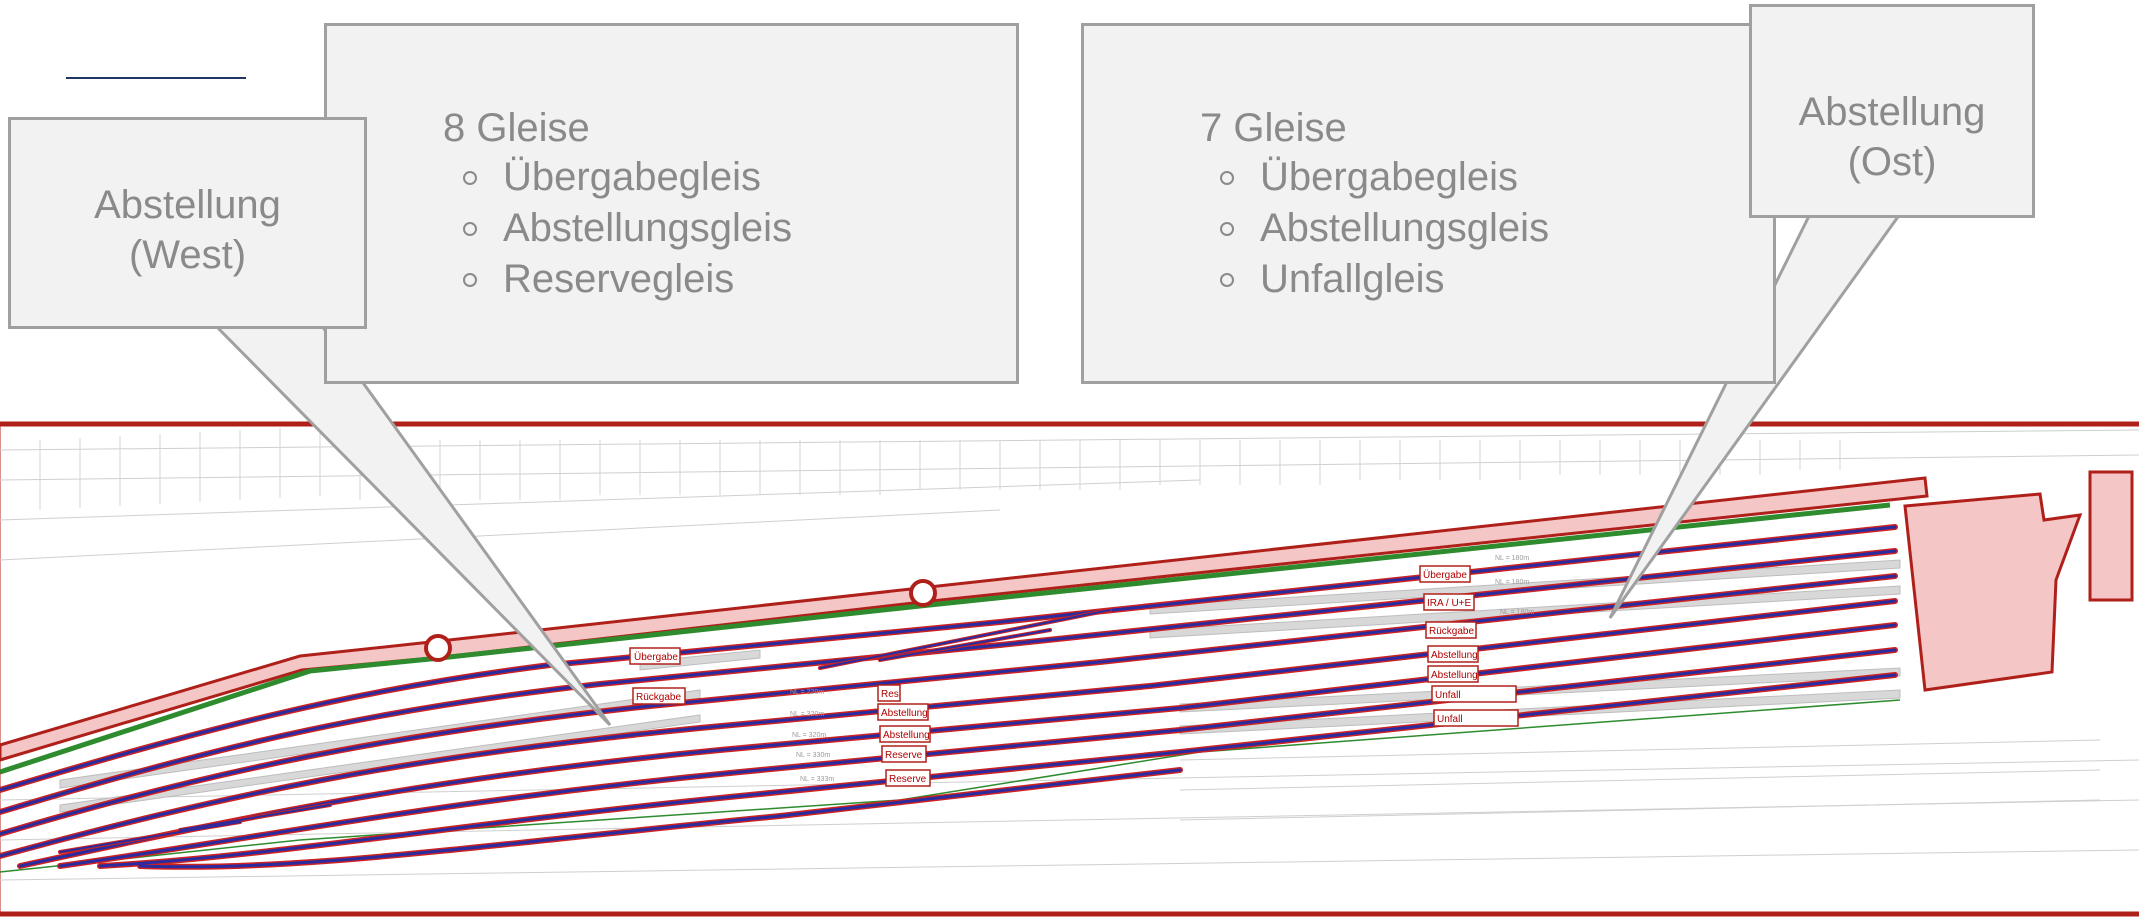 The image size is (2139, 917). What do you see at coordinates (817, 779) in the screenshot?
I see `west-length-5: NL = 333m` at bounding box center [817, 779].